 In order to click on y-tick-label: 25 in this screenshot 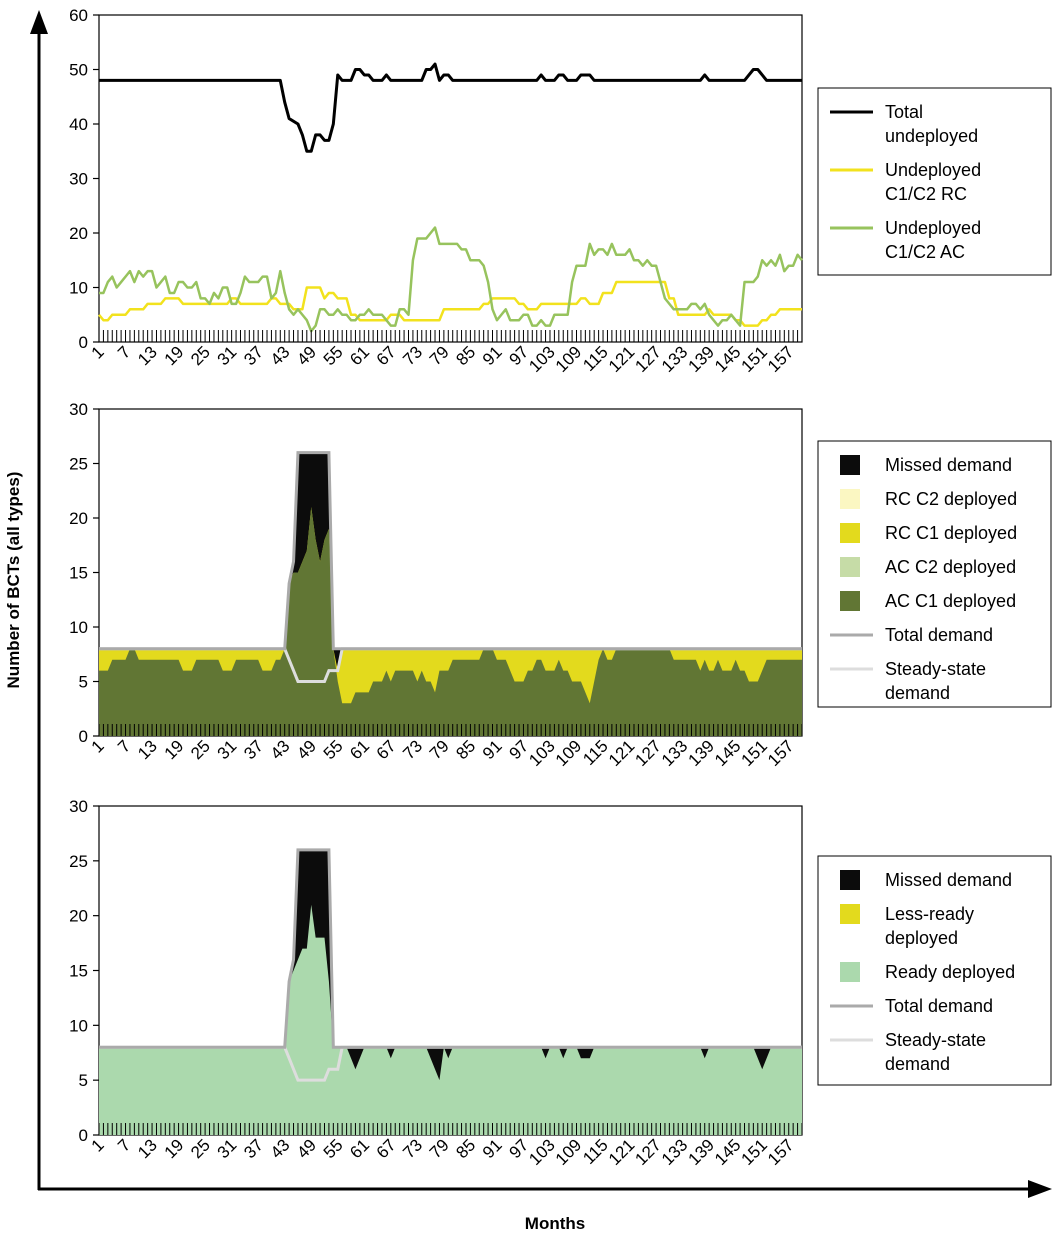, I will do `click(78, 464)`.